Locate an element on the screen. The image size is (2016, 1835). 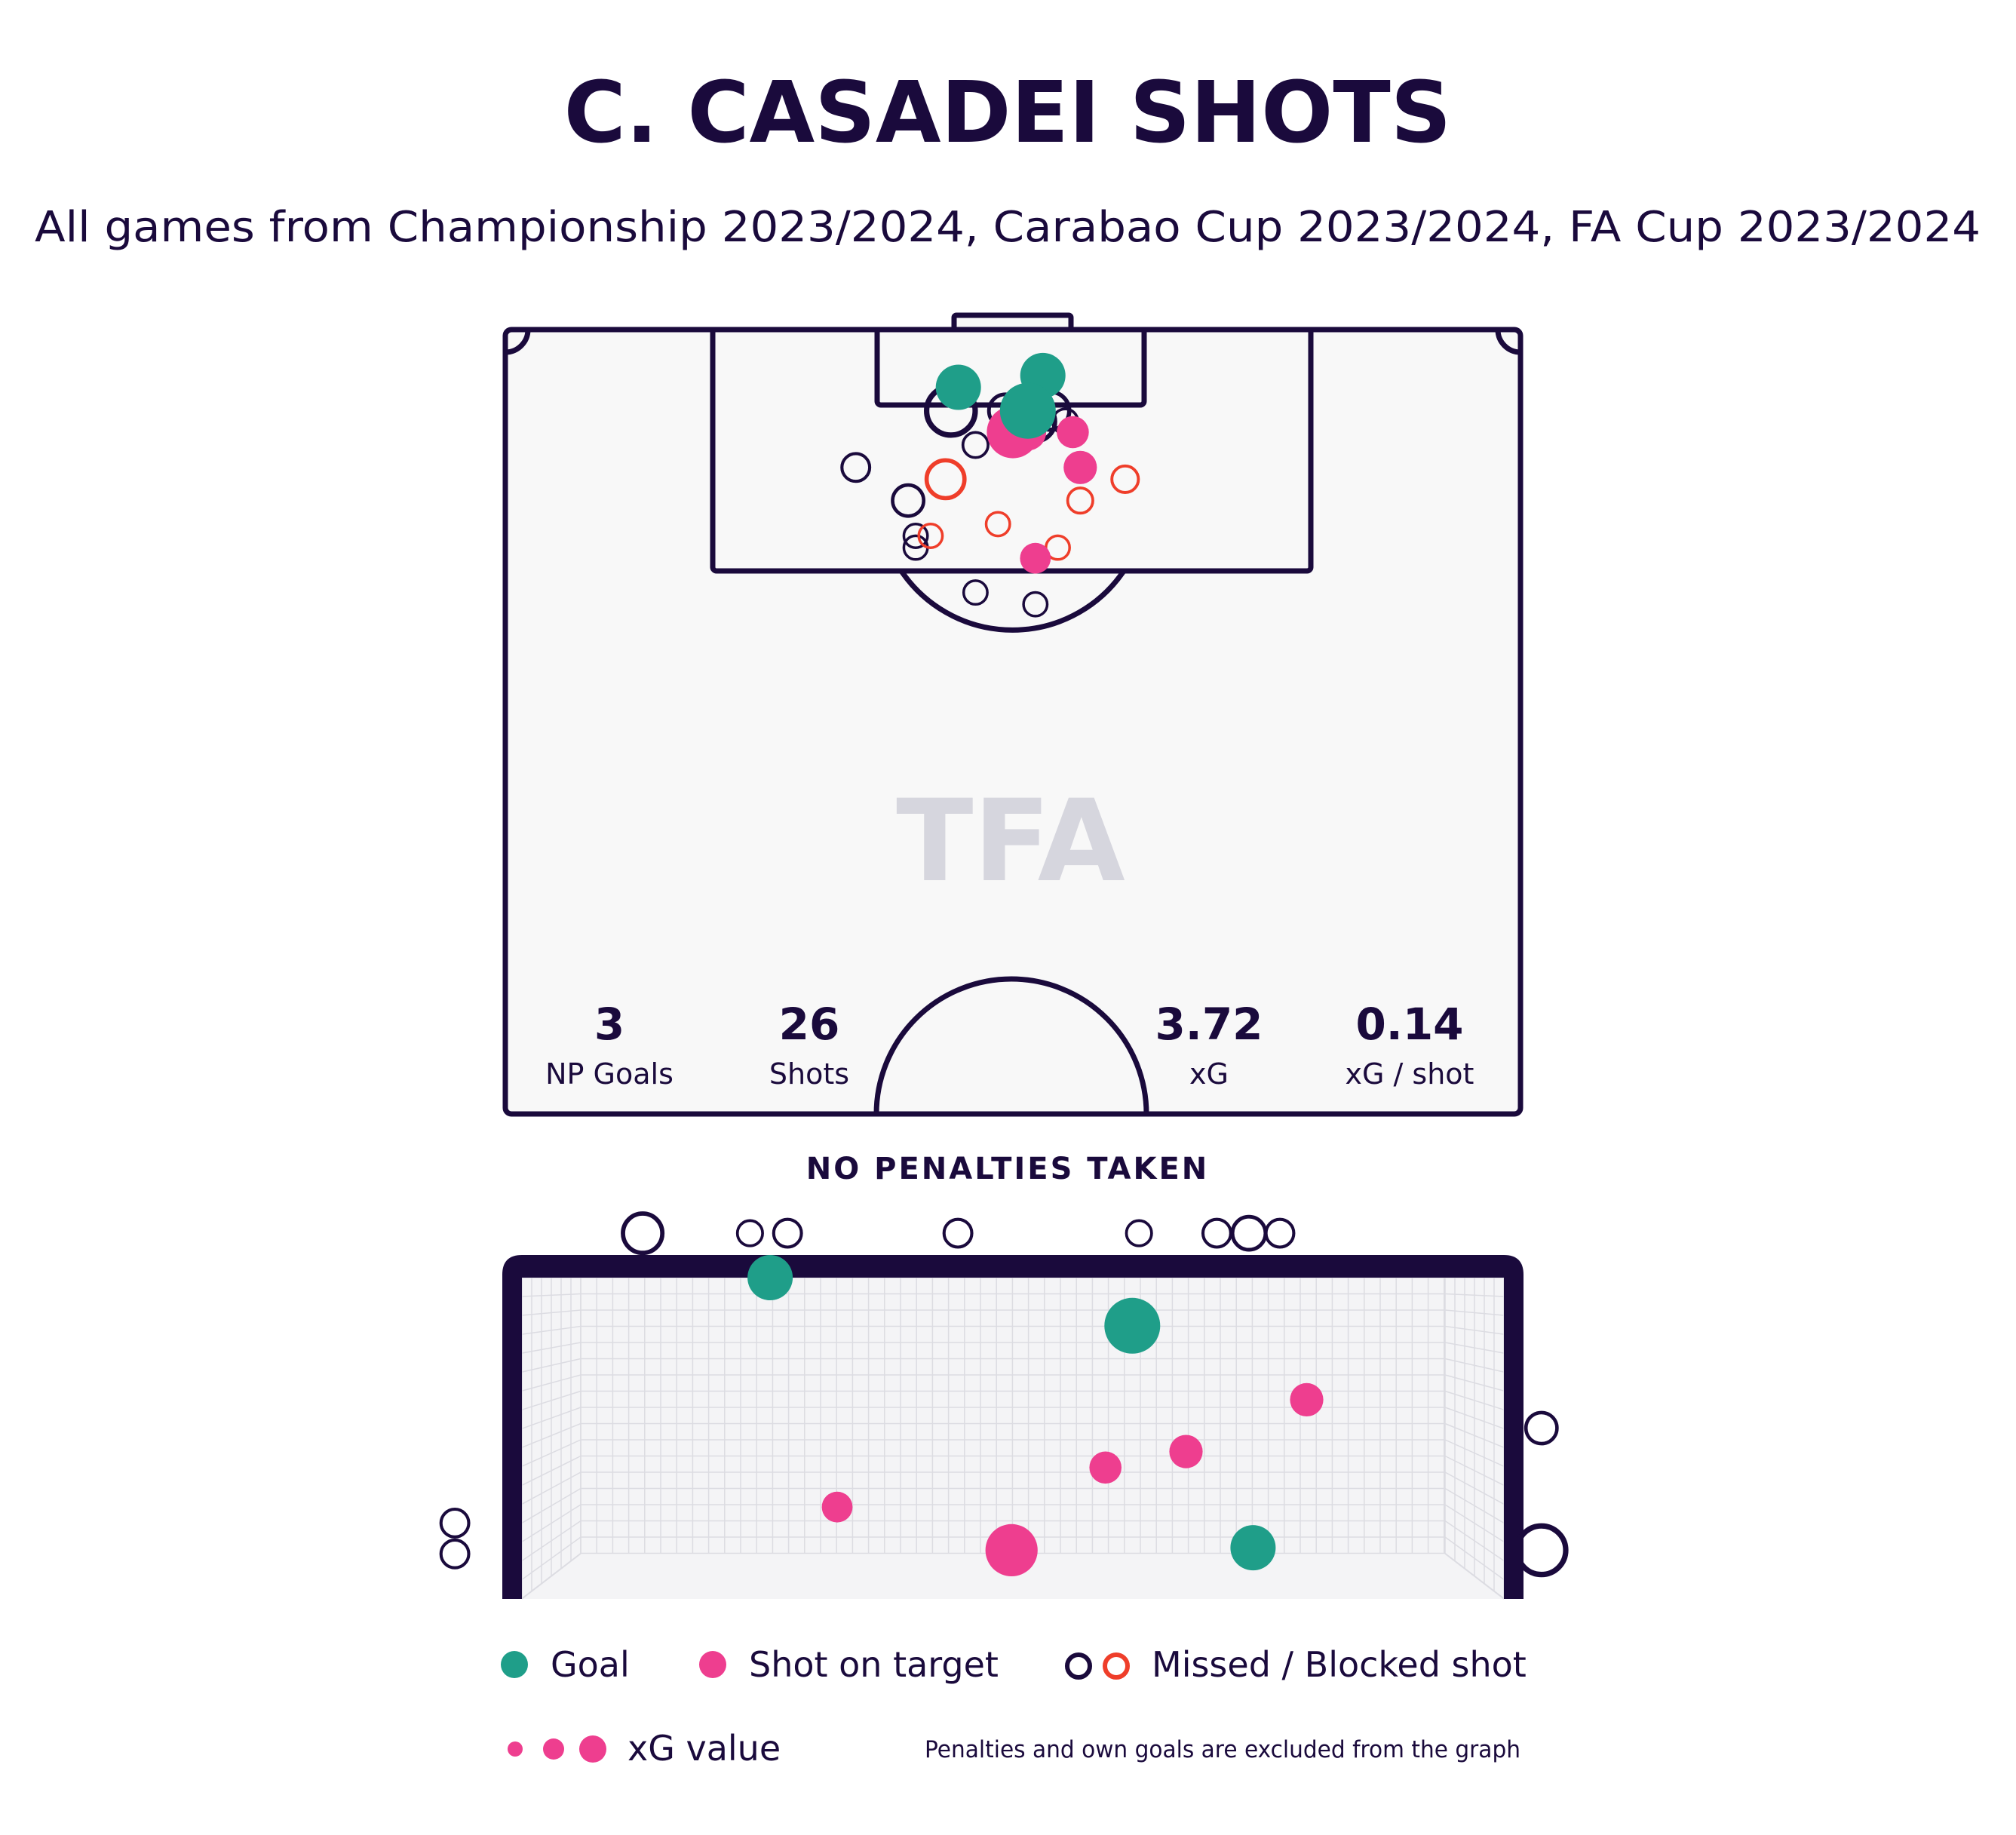
stat-xg-per-shot-label: xG / shot is located at coordinates (1410, 1074).